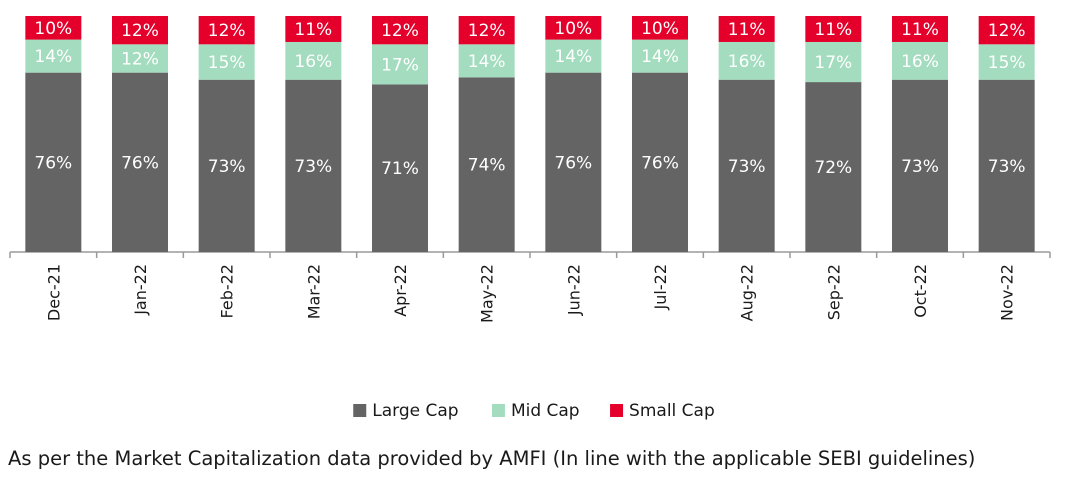  I want to click on x-tick-label: Aug-22, so click(747, 292).